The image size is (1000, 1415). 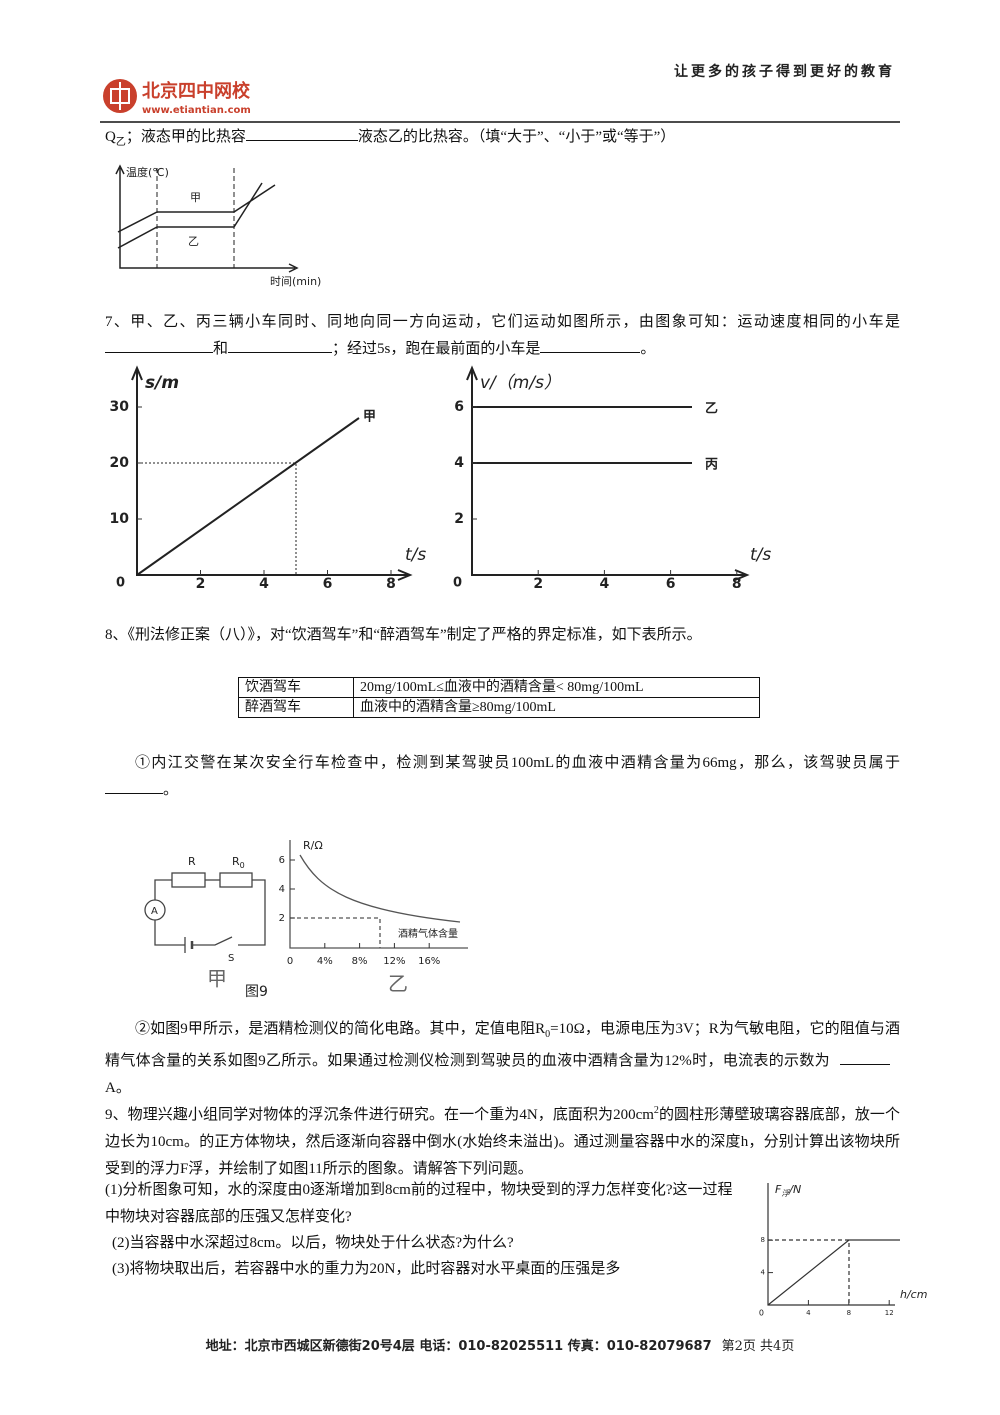 What do you see at coordinates (110, 137) in the screenshot?
I see `text: Q` at bounding box center [110, 137].